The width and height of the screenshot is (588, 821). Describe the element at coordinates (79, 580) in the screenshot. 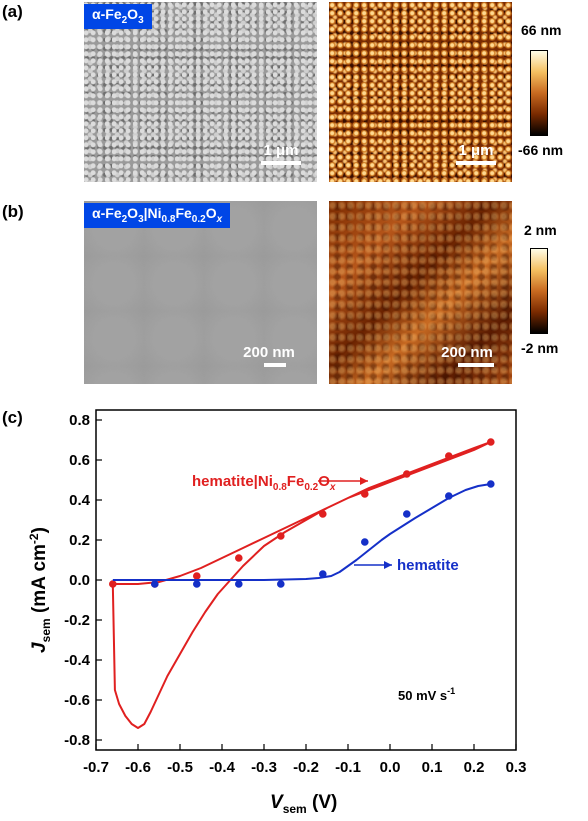

I see `y-tick-label: 0.0` at that location.